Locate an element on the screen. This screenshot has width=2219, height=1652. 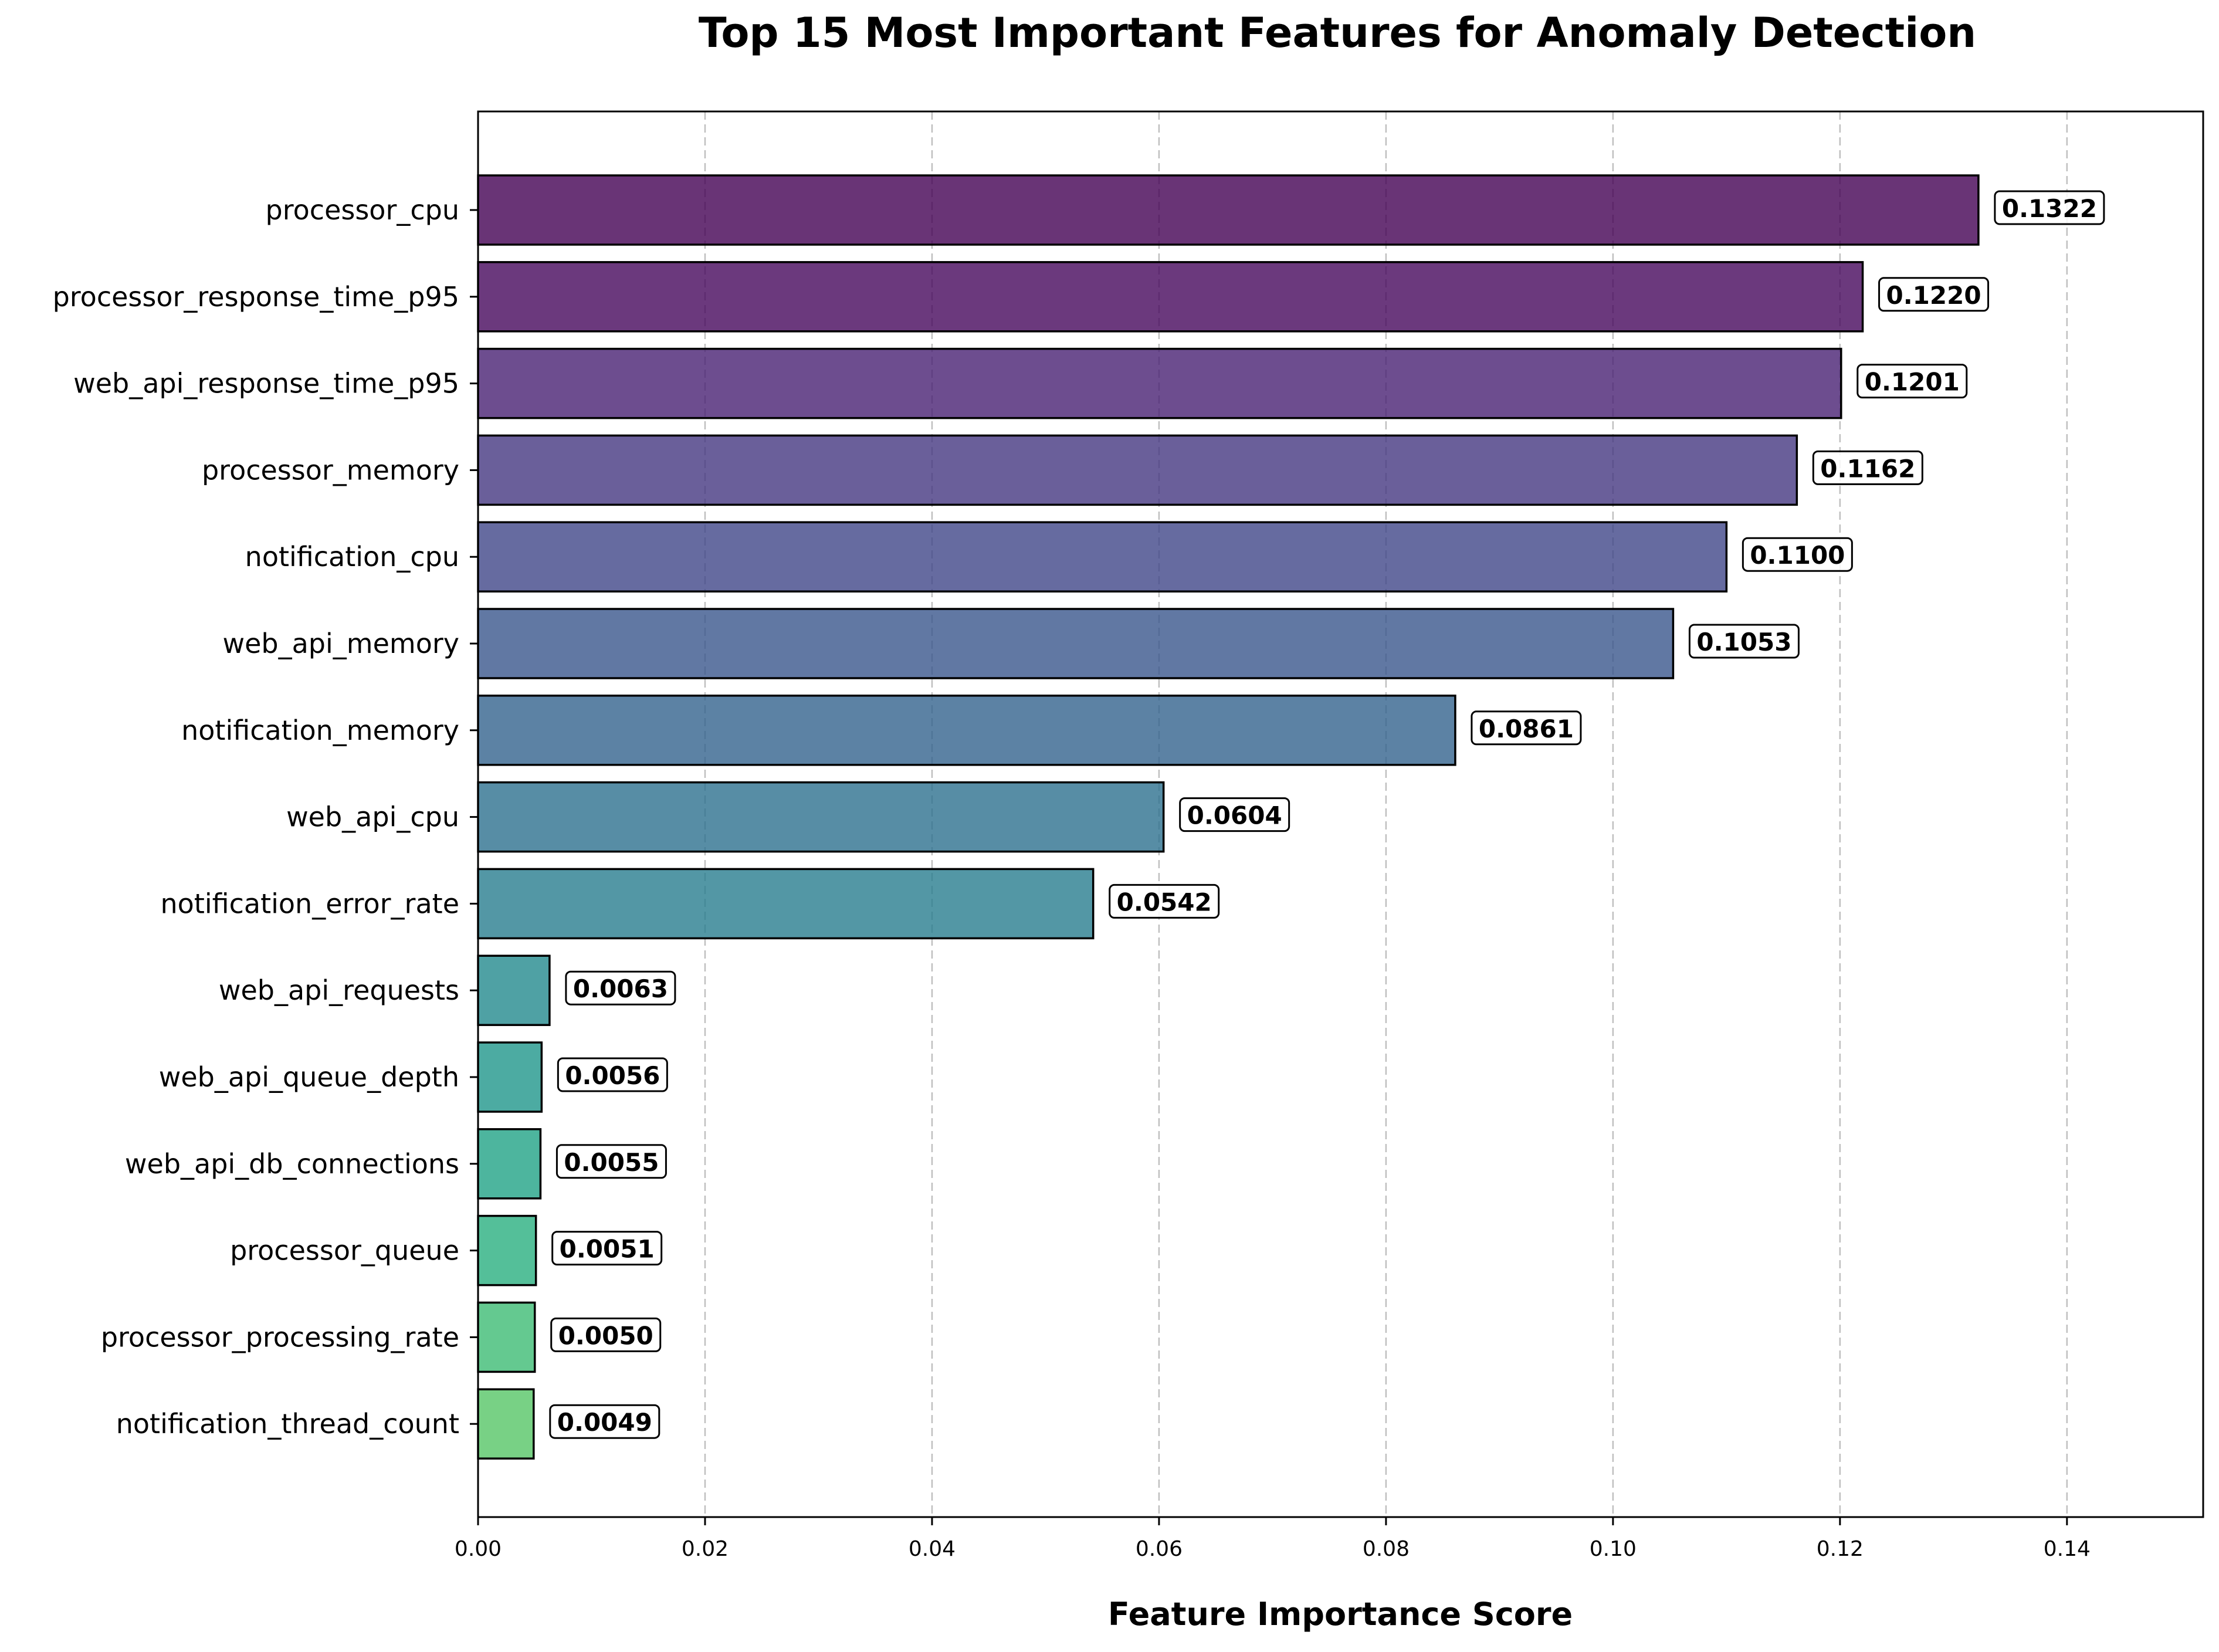
data-label: 0.1322 is located at coordinates (2049, 208).